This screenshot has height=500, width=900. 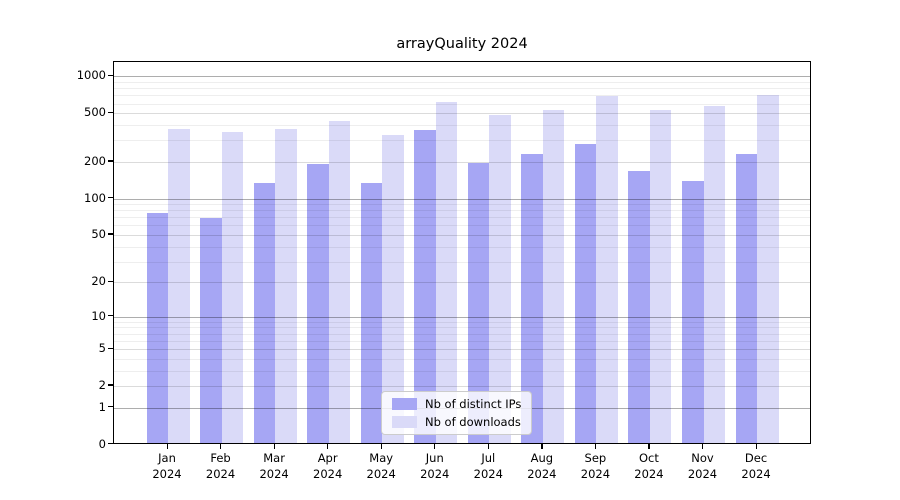 I want to click on bar-nb-of-distinct-ips-jul-2024, so click(x=478, y=303).